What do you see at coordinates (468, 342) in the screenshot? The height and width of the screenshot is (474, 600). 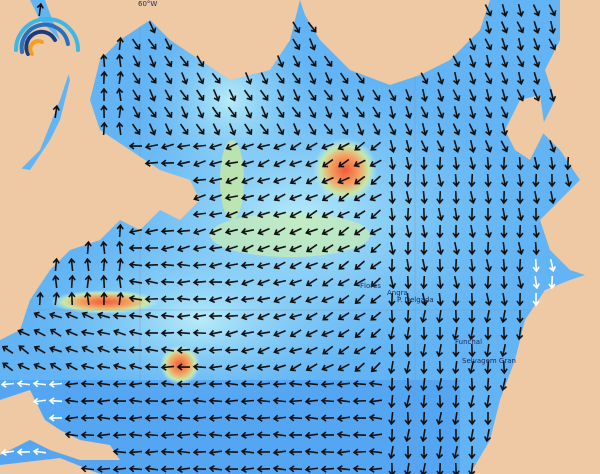 I see `place-funchal: Funchal` at bounding box center [468, 342].